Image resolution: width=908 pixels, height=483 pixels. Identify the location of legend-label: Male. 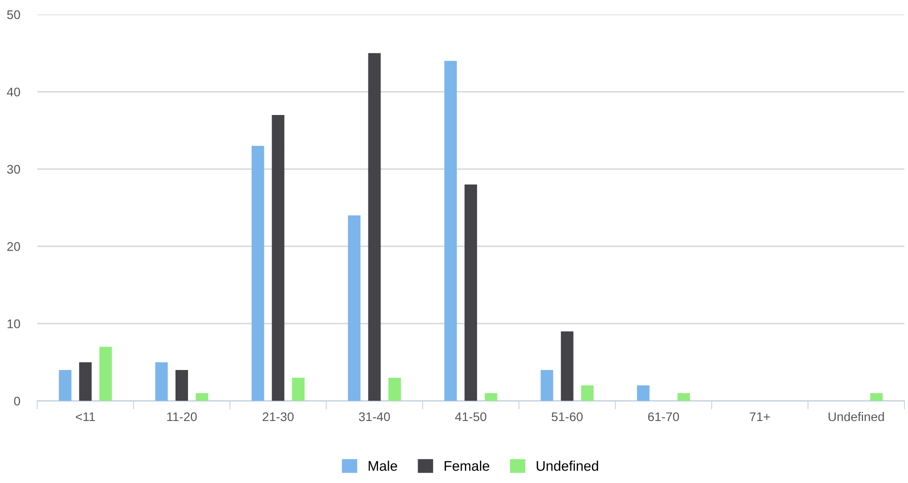
(383, 465).